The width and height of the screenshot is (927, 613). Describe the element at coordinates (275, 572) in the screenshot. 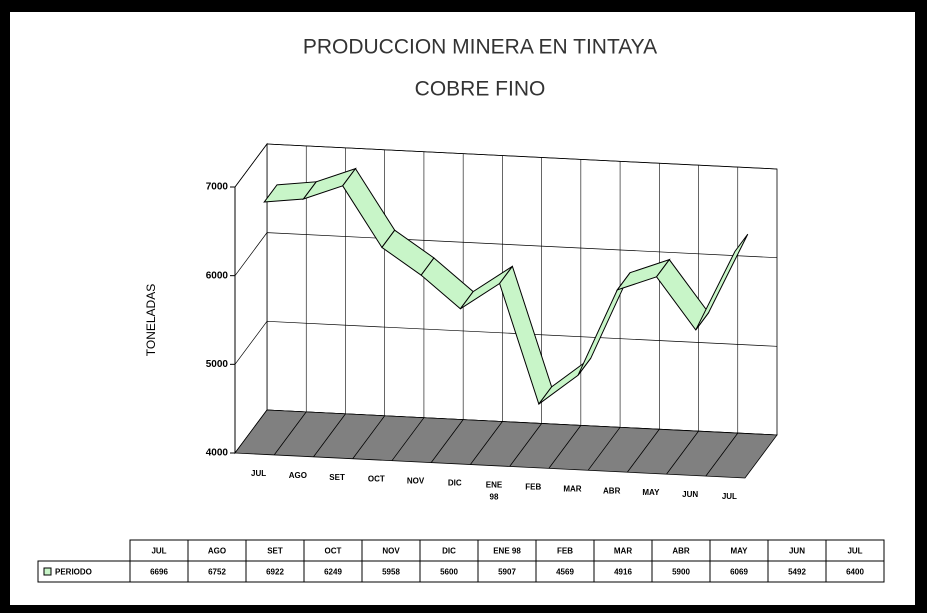

I see `table-value: 6922` at that location.